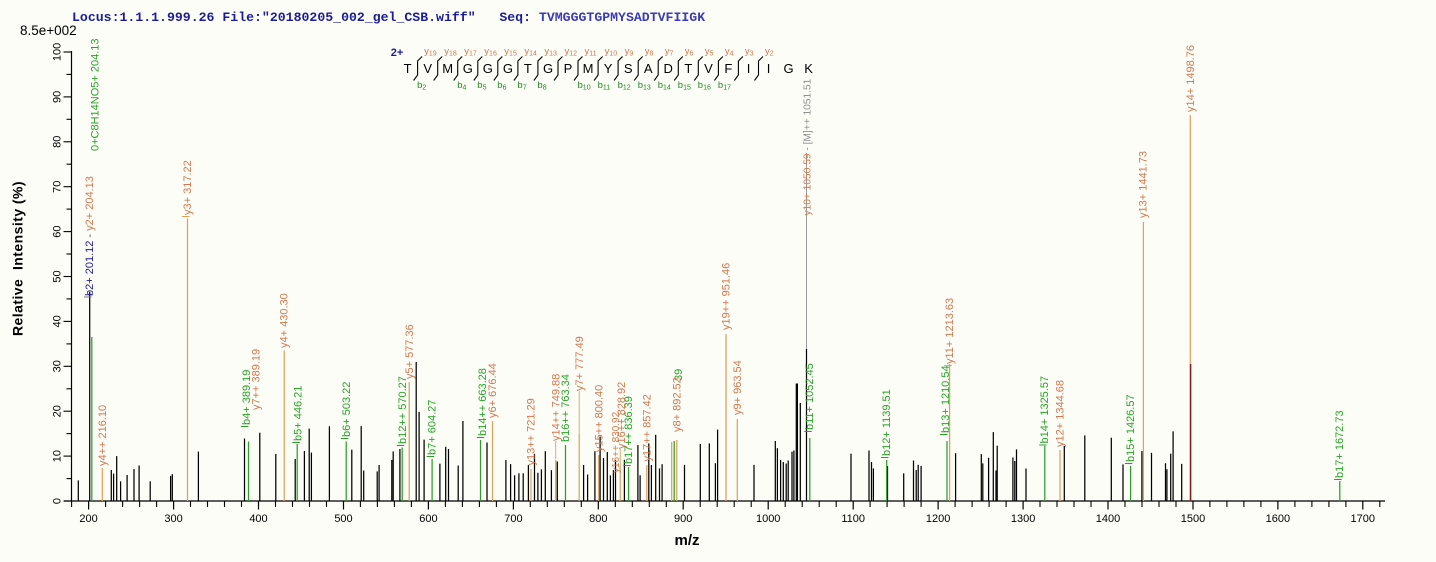 This screenshot has height=562, width=1436. I want to click on svg-text: P, so click(568, 68).